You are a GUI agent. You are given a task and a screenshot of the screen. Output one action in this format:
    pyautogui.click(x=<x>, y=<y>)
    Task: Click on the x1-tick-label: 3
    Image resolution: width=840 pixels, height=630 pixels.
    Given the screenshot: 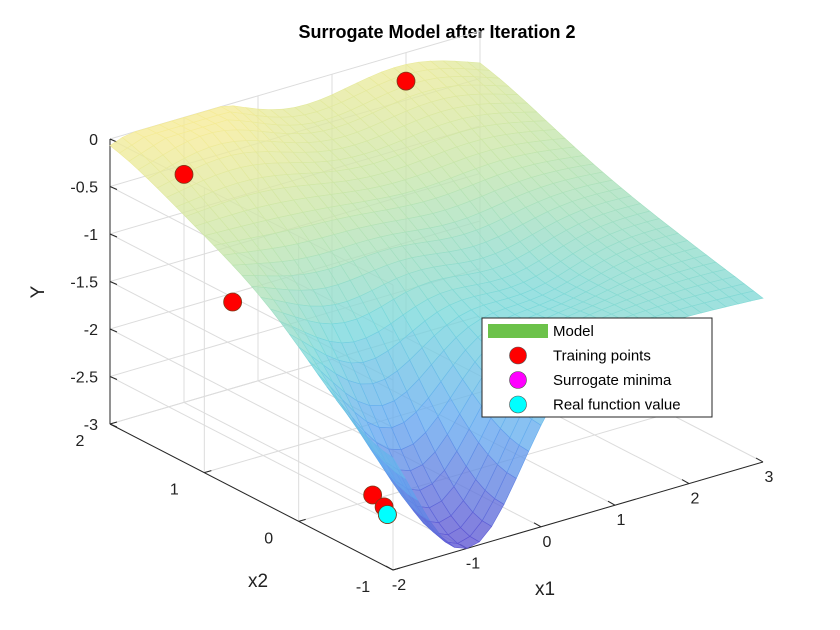 What is the action you would take?
    pyautogui.click(x=769, y=477)
    